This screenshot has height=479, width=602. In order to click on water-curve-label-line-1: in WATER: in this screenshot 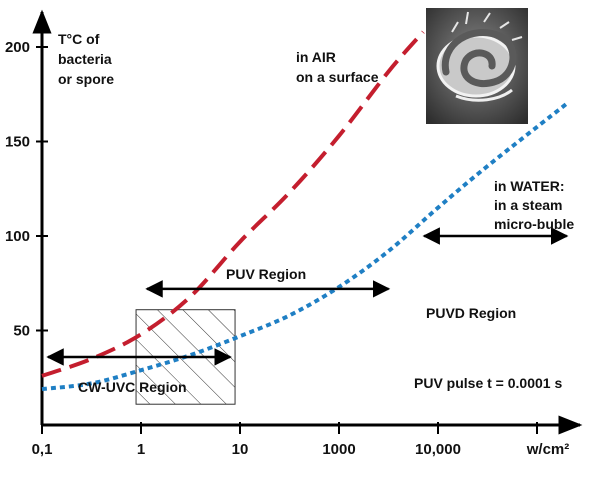, I will do `click(529, 186)`.